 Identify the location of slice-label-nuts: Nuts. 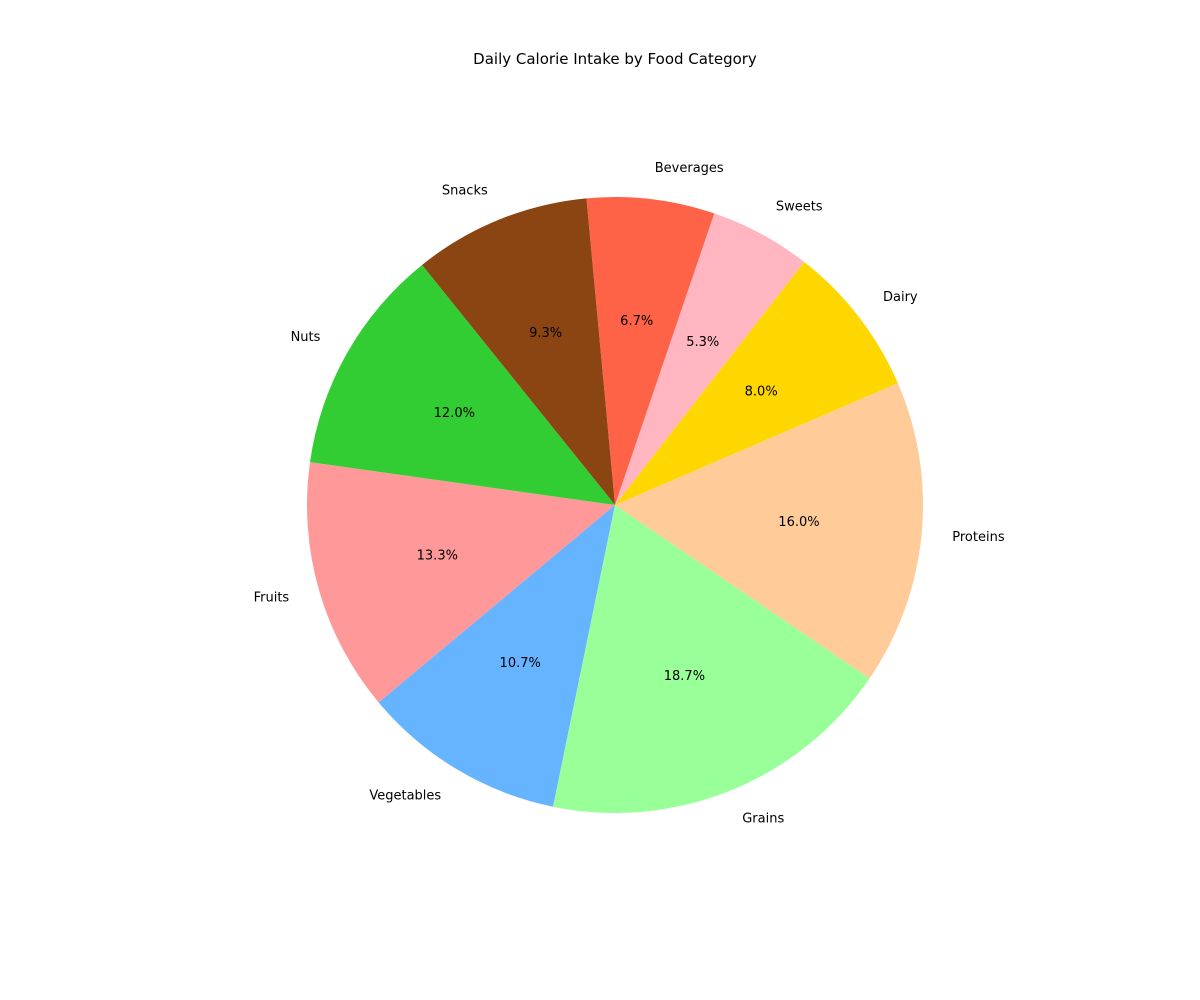
(306, 337).